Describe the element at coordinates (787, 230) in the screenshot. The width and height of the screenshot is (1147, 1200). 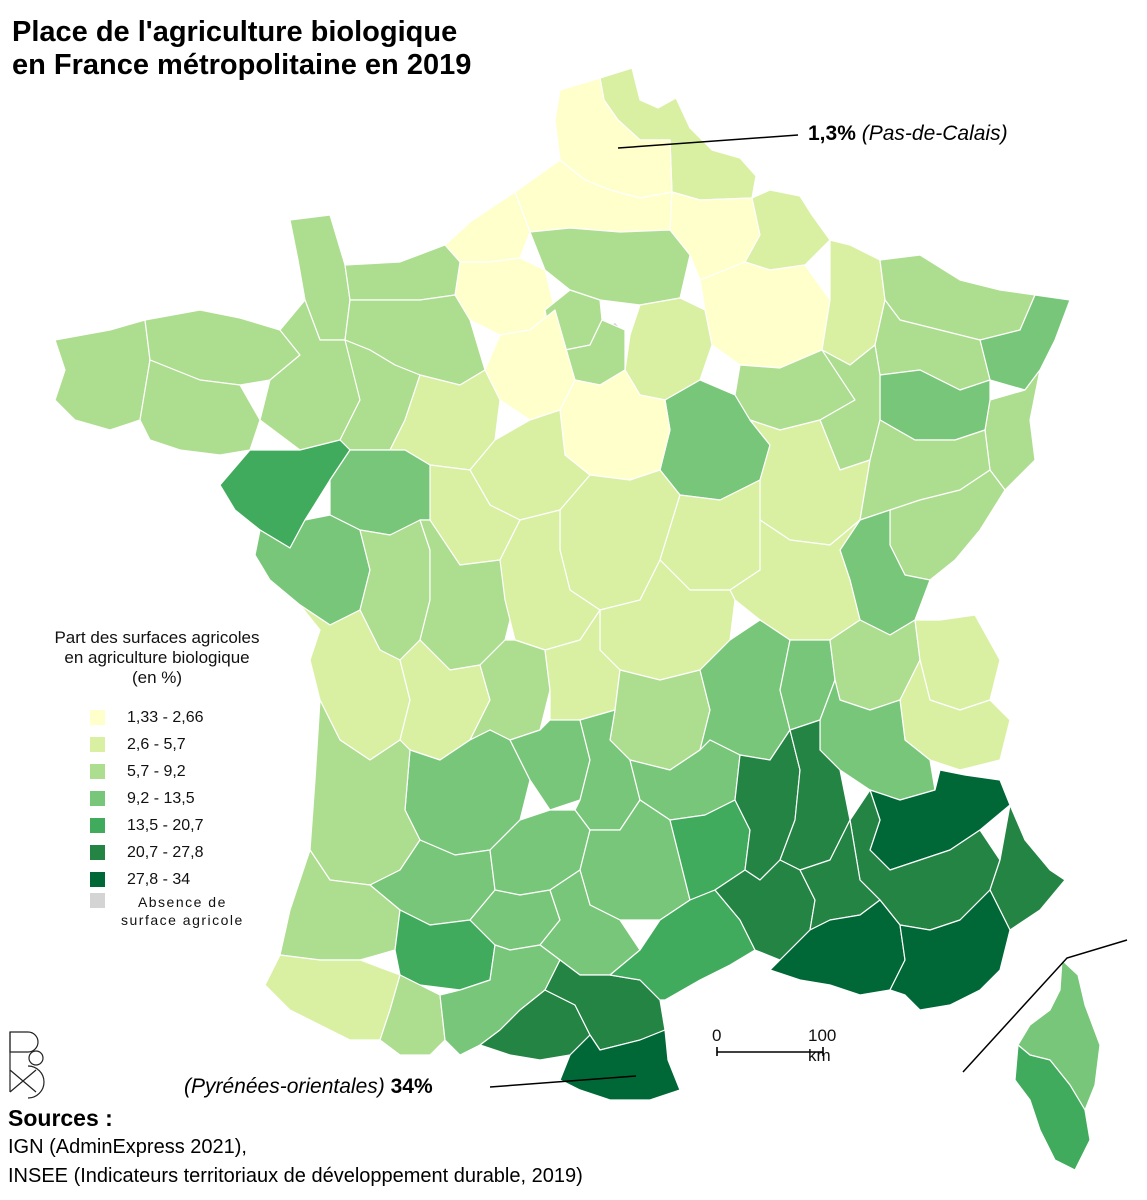
I see `department-ardennes` at that location.